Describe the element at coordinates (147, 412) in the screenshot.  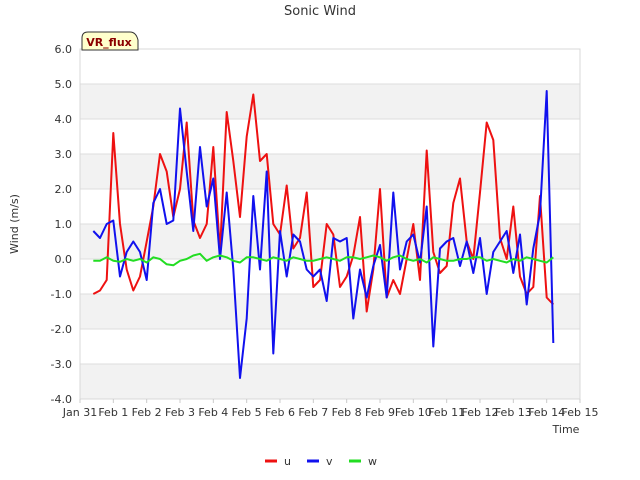
I see `x-tick-label: Feb 2` at that location.